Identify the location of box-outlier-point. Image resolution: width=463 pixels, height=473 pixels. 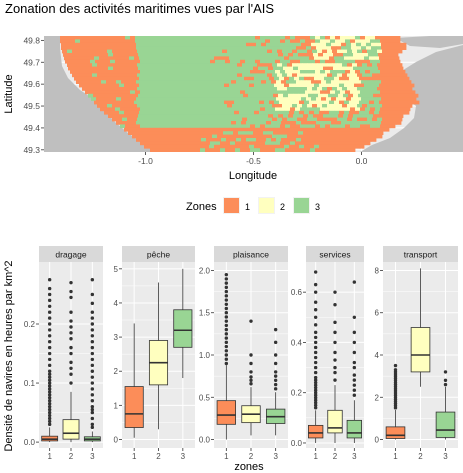
(49, 374).